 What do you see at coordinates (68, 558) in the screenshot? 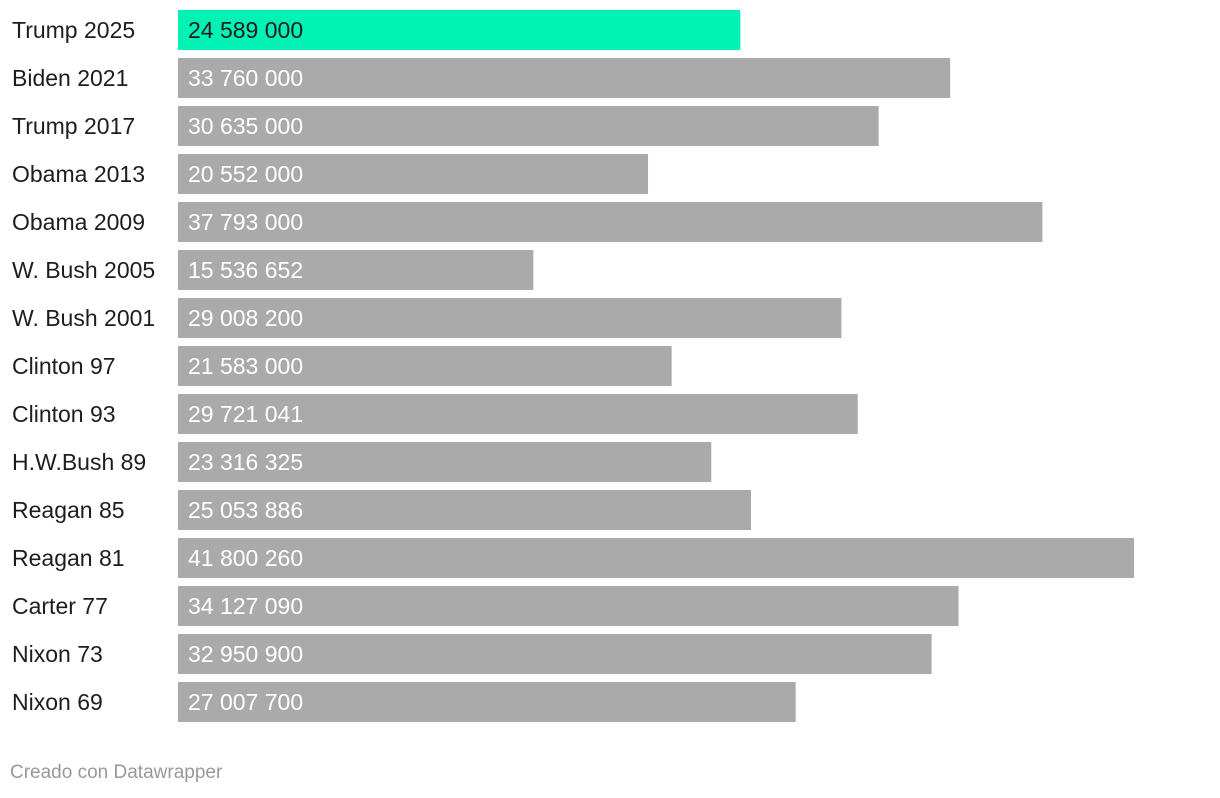
I see `category-label: Reagan 81` at bounding box center [68, 558].